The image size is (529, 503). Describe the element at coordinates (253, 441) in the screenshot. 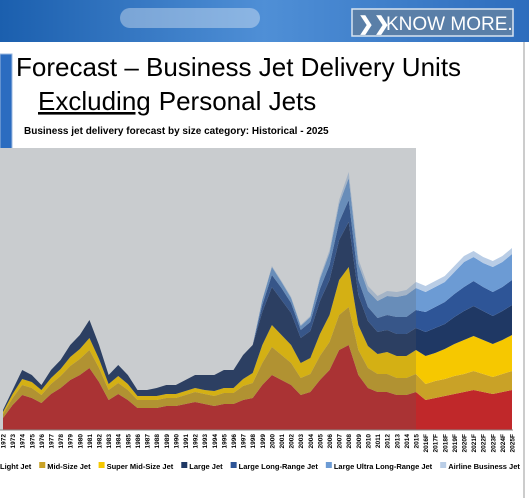

I see `x-tick-label: 1998` at that location.